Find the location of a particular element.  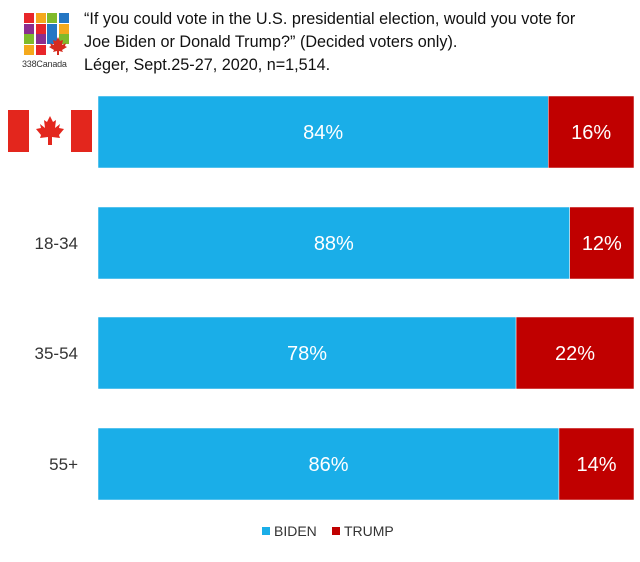

data-label-biden-1: 88% is located at coordinates (334, 244).